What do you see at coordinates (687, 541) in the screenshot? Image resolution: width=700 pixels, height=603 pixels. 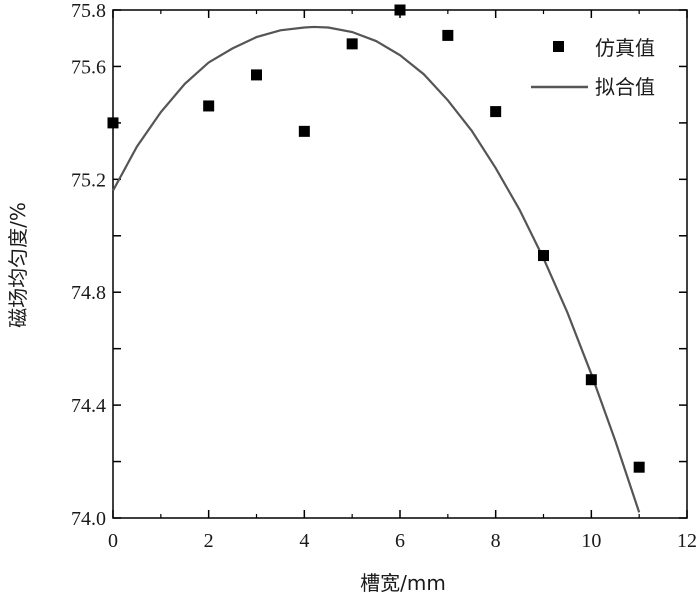 I see `x-tick-label: 12` at bounding box center [687, 541].